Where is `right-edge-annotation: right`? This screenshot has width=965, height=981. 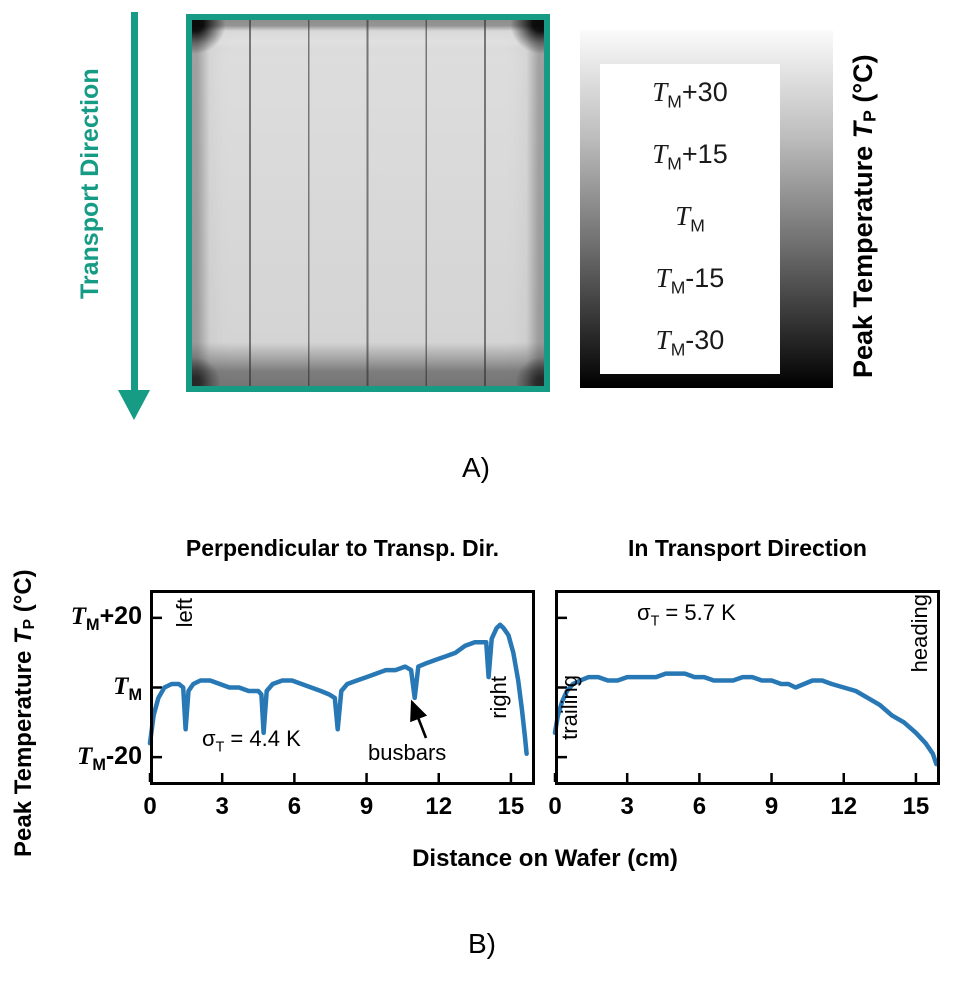
right-edge-annotation: right is located at coordinates (498, 697).